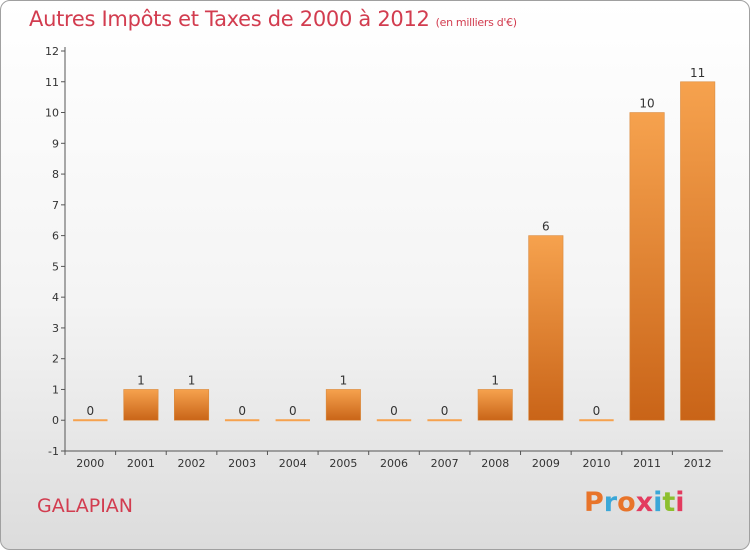 This screenshot has height=550, width=750. I want to click on brand-letter: t, so click(669, 502).